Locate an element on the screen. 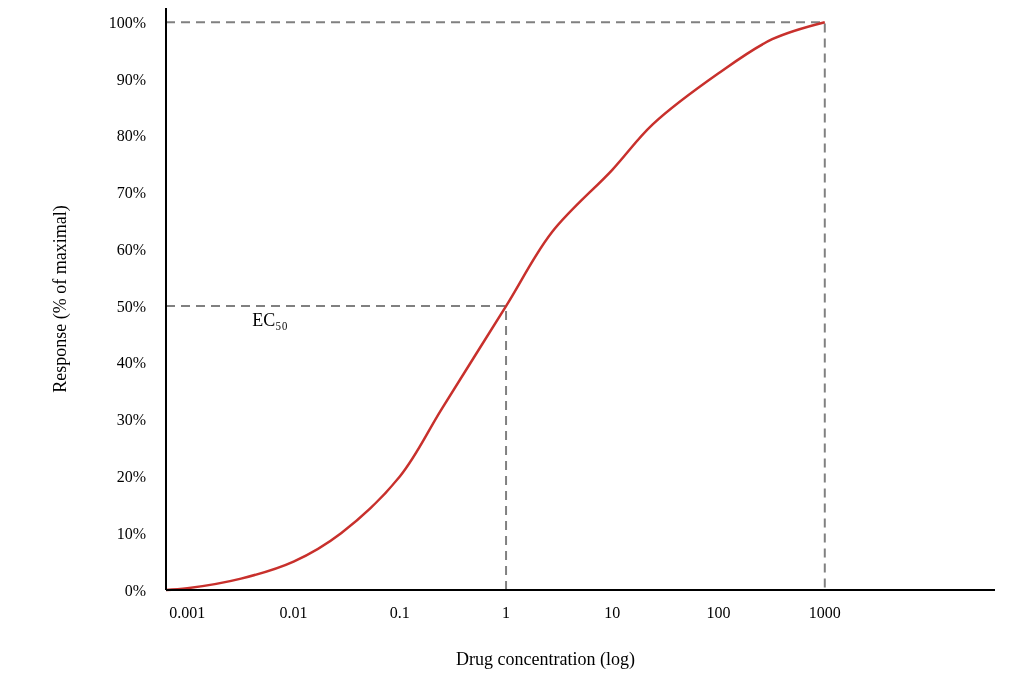 The width and height of the screenshot is (1016, 690). x-tick-label: 0.01 is located at coordinates (293, 612).